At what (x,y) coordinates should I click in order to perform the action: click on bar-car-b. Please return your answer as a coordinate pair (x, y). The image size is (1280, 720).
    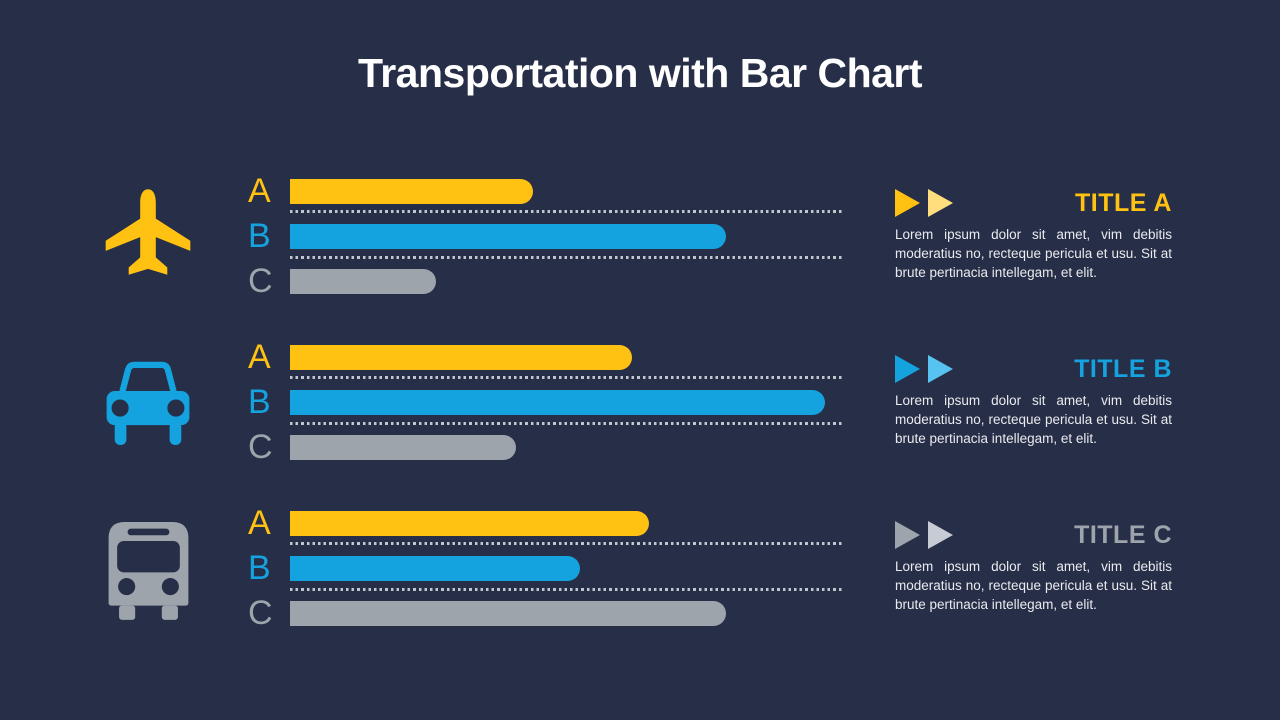
    Looking at the image, I should click on (558, 402).